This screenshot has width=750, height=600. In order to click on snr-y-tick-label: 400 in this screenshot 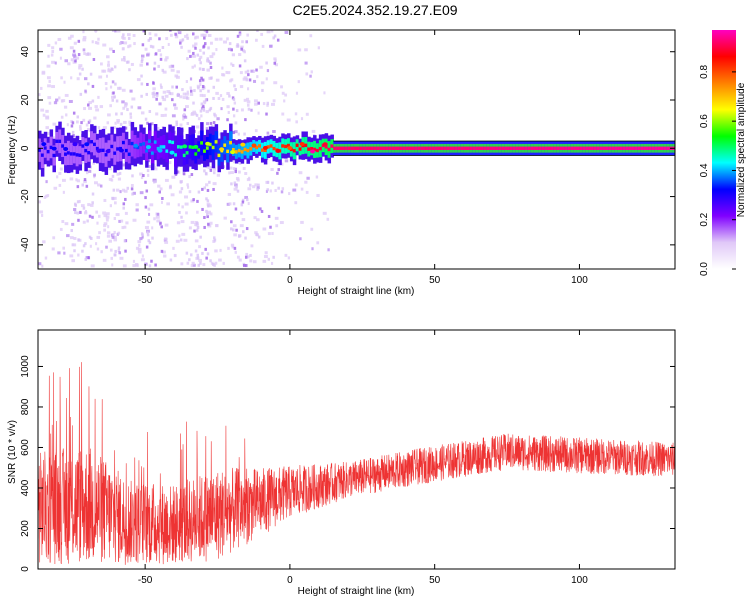, I will do `click(25, 487)`.